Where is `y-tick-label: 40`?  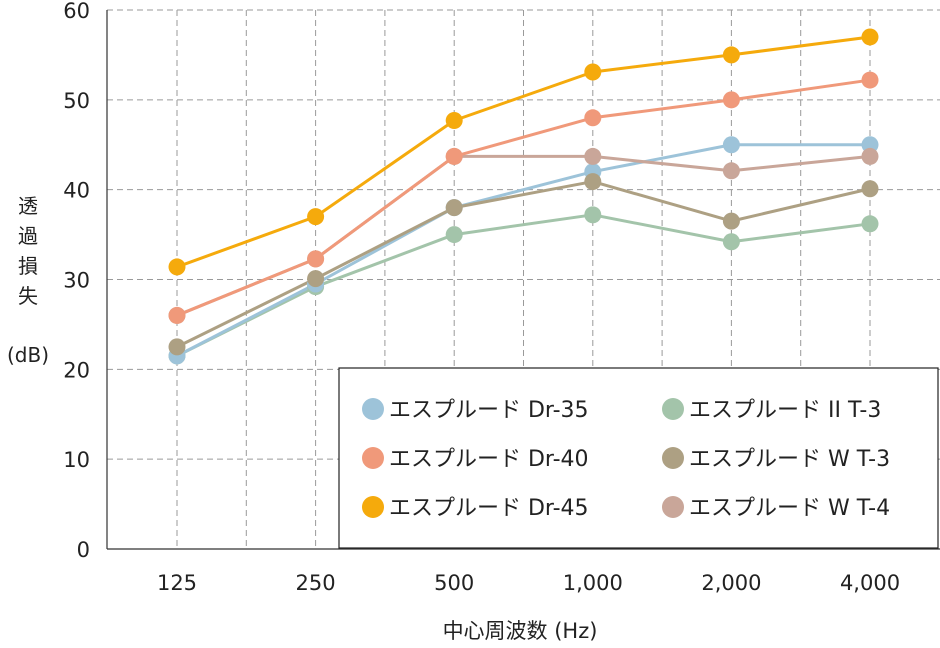
y-tick-label: 40 is located at coordinates (76, 191).